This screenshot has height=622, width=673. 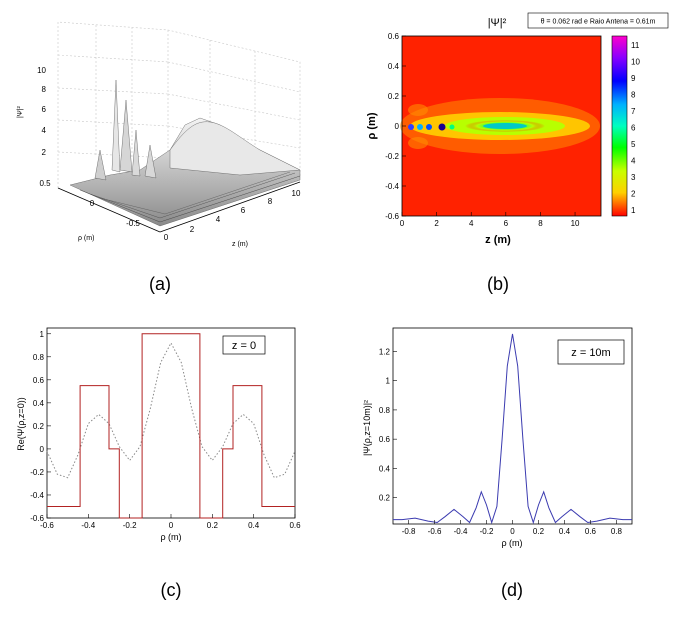 I want to click on a-ytick: -0.5, so click(x=133, y=223).